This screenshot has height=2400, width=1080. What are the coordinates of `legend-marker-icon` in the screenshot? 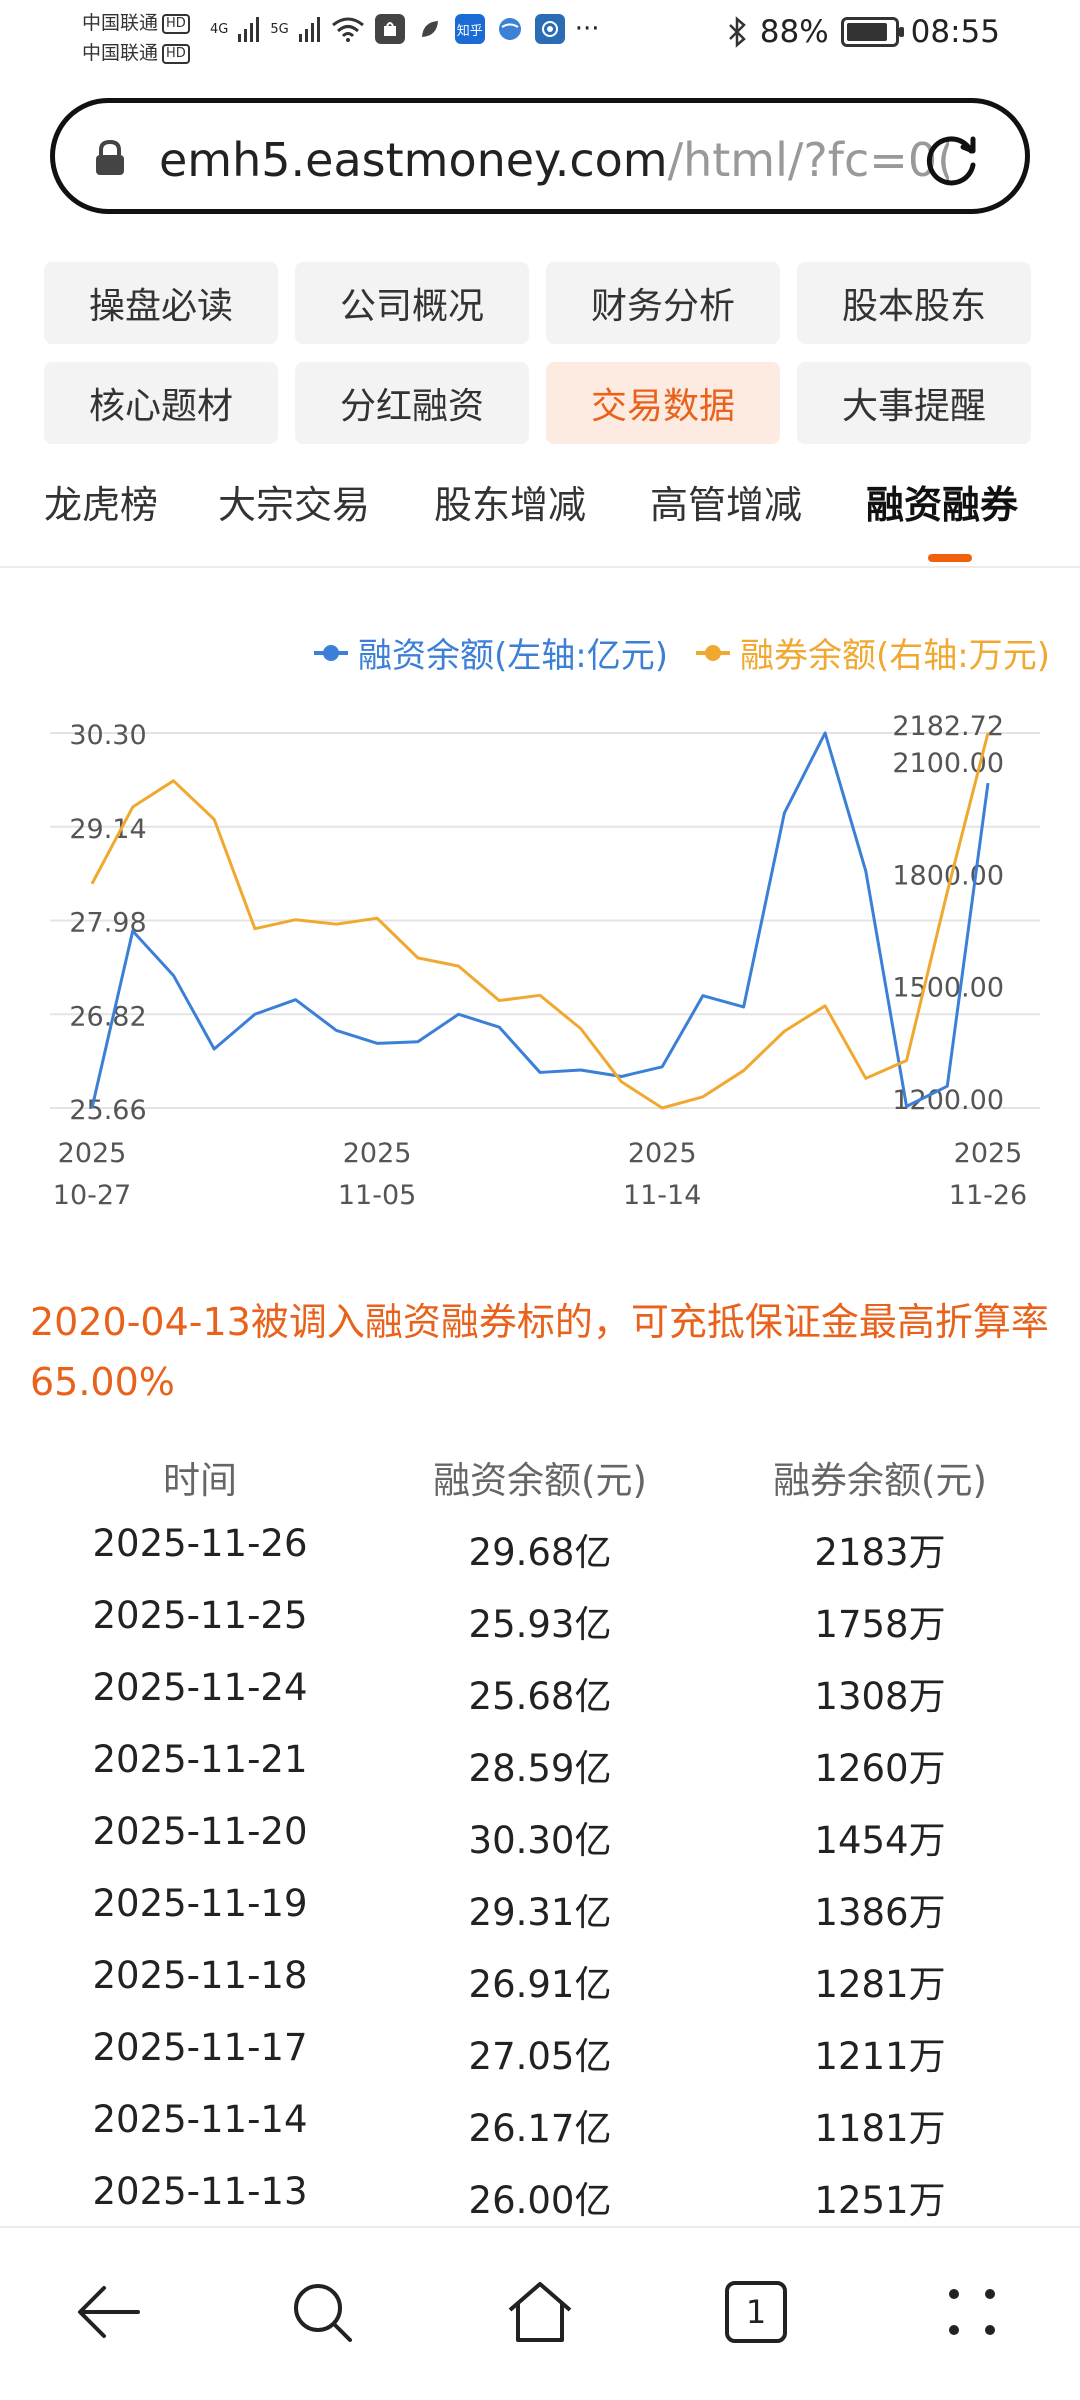 It's located at (713, 652).